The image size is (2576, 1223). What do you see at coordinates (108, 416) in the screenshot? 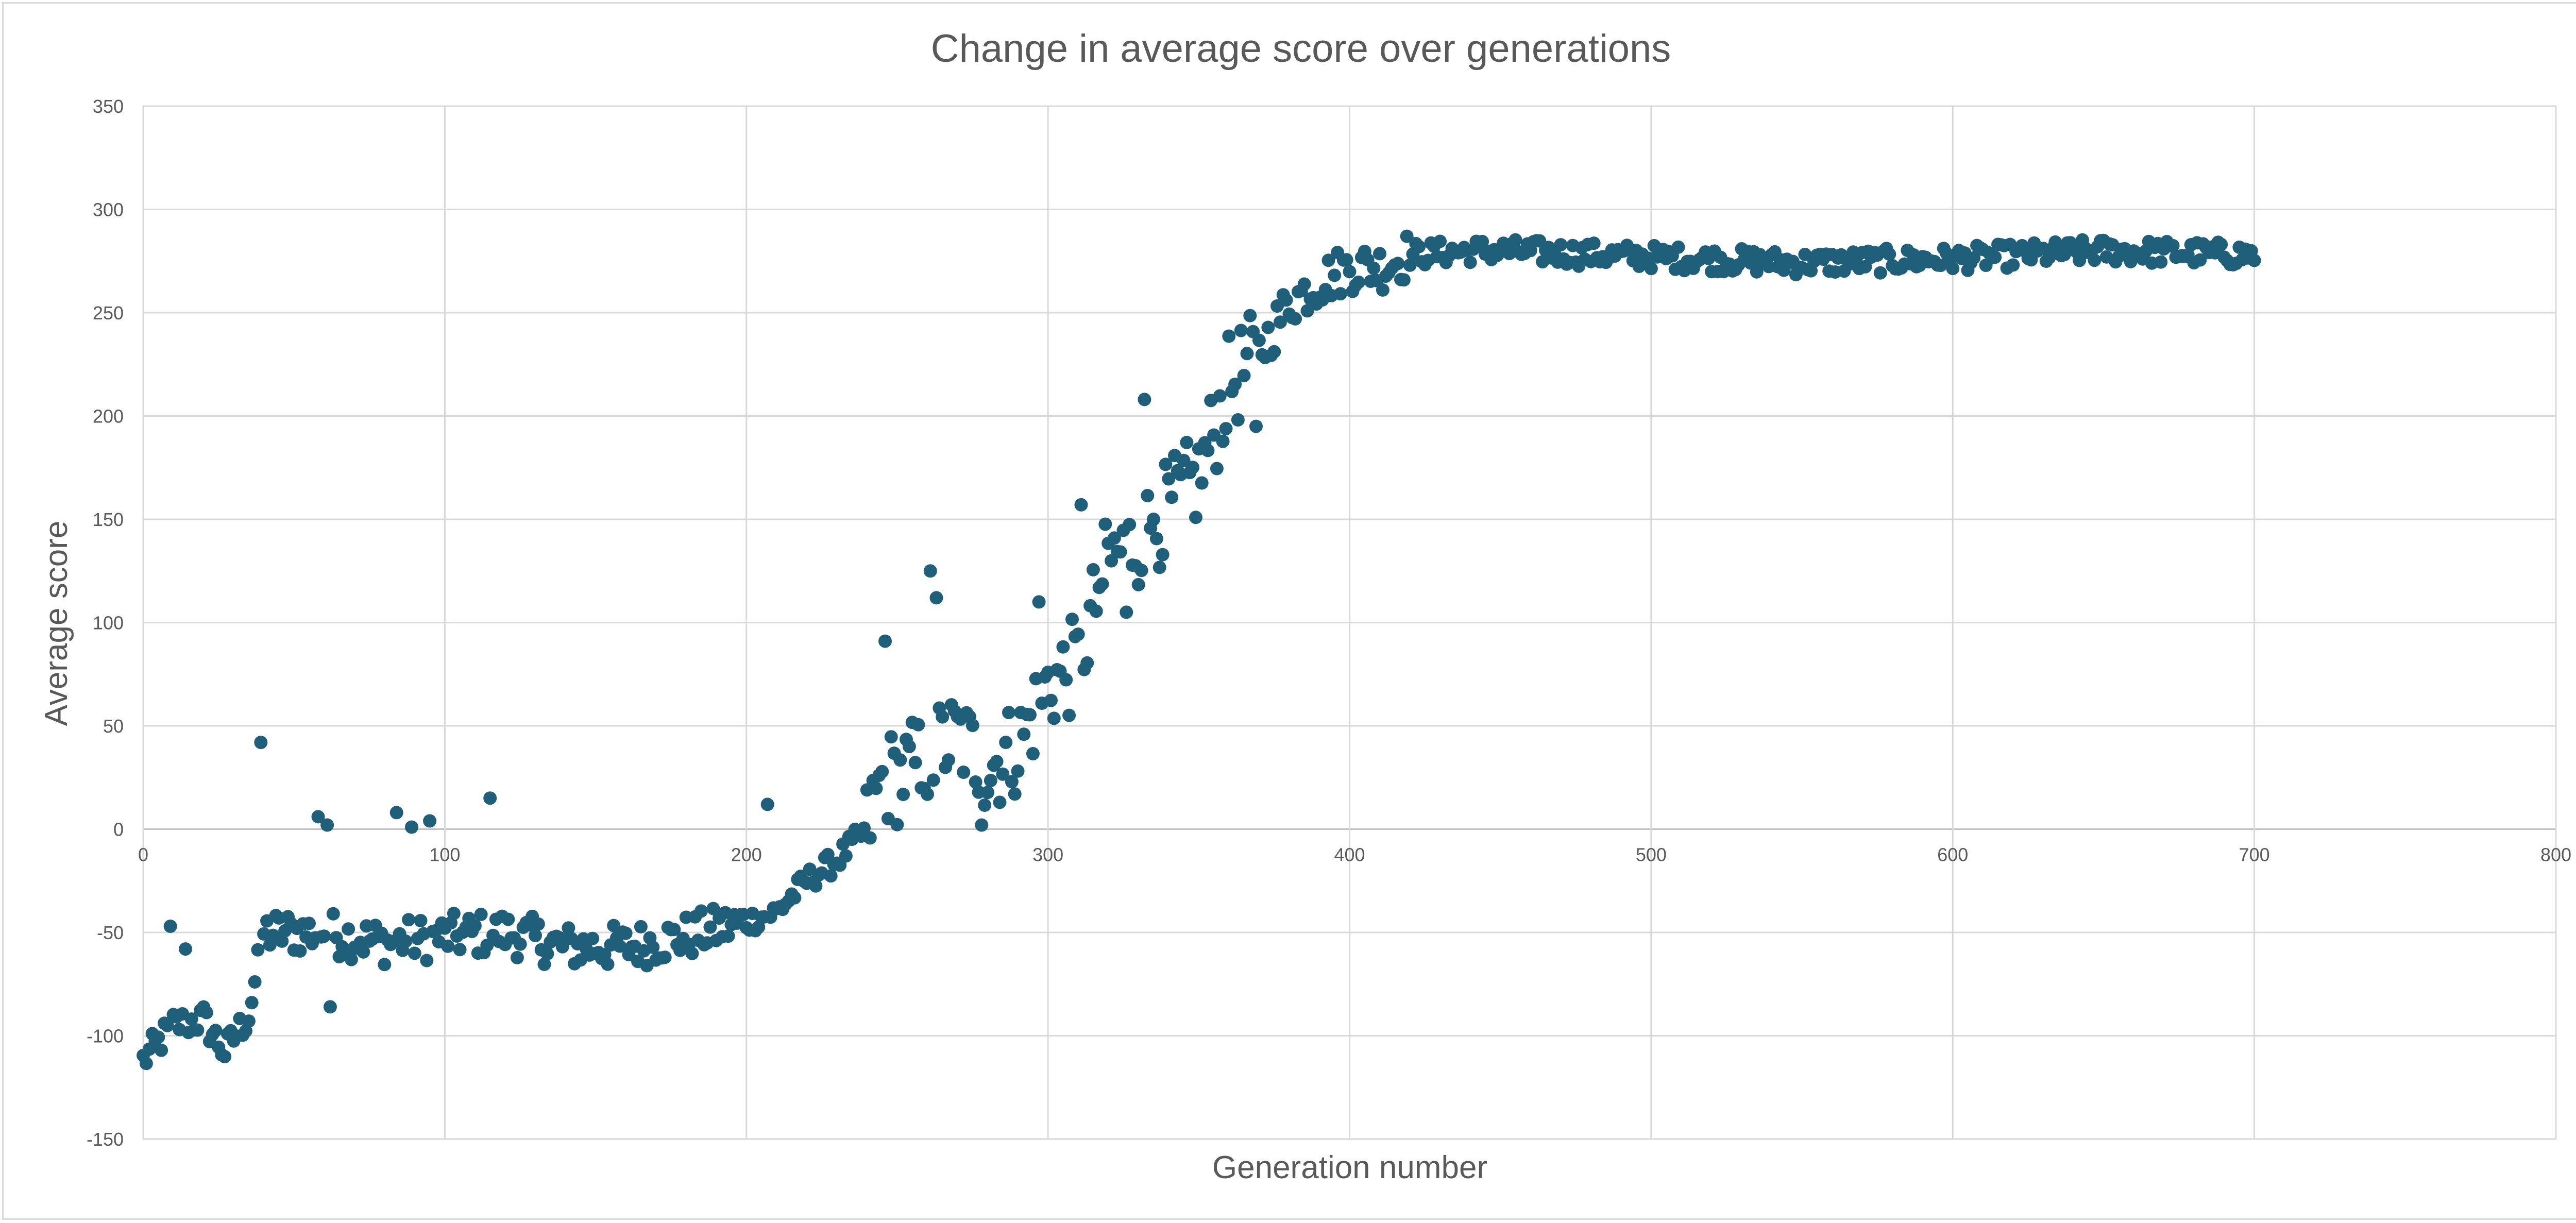
I see `y-tick-label: 200` at bounding box center [108, 416].